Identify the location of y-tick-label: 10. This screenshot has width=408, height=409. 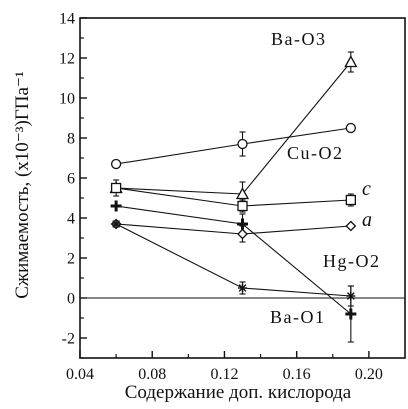
(67, 99).